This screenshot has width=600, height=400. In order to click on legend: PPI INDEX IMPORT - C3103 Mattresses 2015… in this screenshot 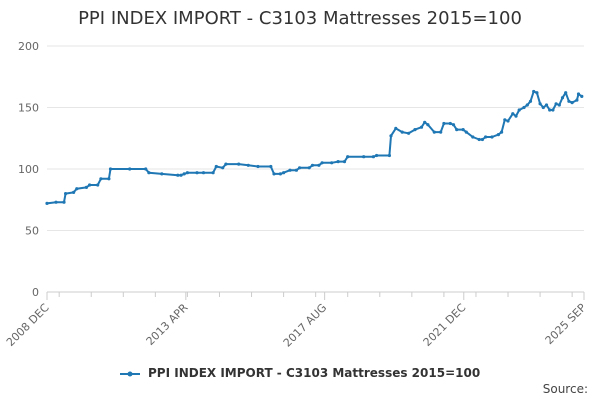, I will do `click(300, 373)`.